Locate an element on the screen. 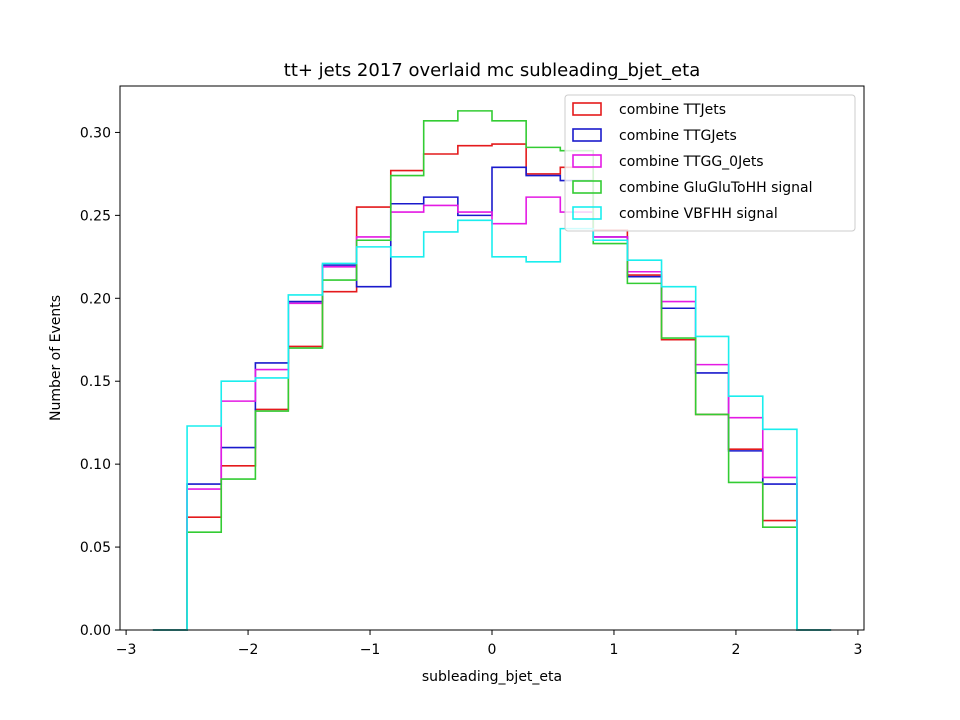 This screenshot has width=960, height=720. x-axis-label: subleading_bjet_eta is located at coordinates (492, 677).